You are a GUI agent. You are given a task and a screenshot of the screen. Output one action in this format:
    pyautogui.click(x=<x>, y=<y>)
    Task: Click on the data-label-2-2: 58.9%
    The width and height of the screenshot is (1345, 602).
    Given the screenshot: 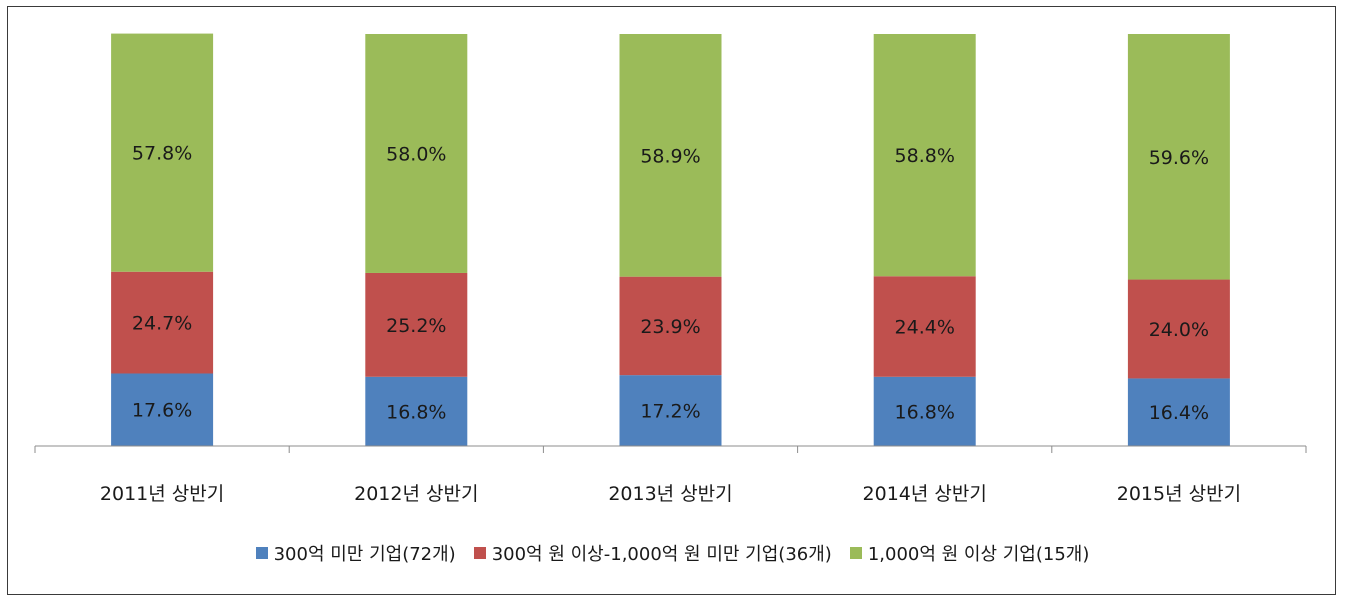 What is the action you would take?
    pyautogui.click(x=670, y=156)
    